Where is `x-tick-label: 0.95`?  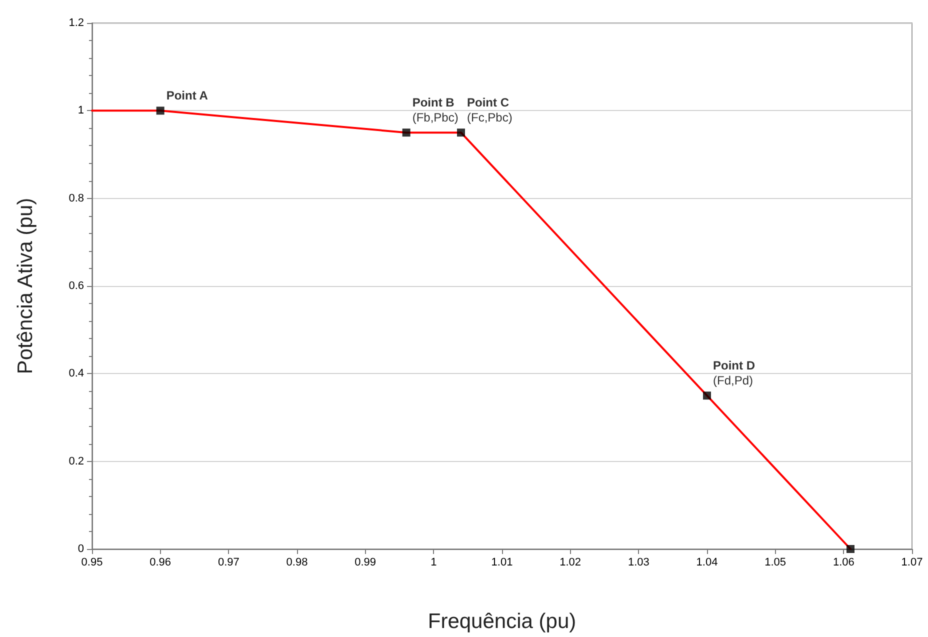 x-tick-label: 0.95 is located at coordinates (92, 562).